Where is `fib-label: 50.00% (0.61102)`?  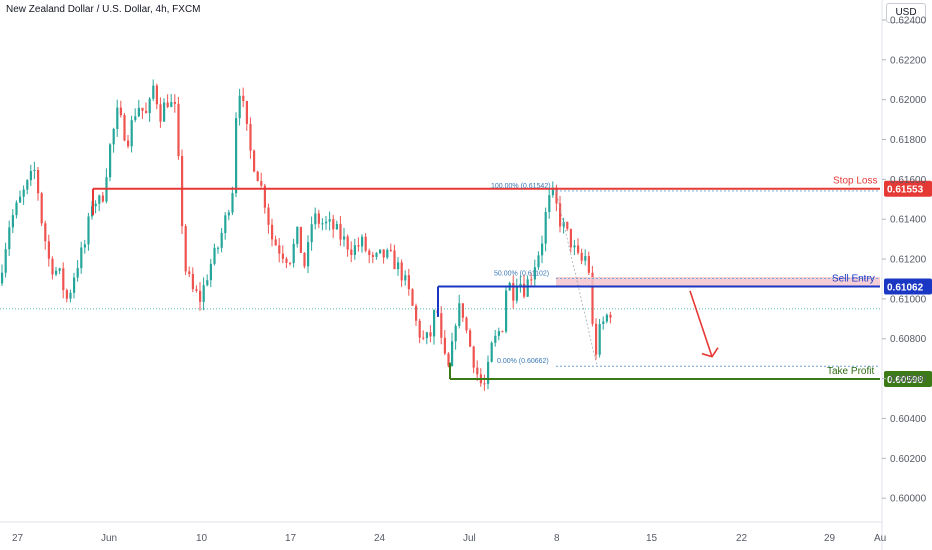
fib-label: 50.00% (0.61102) is located at coordinates (521, 274).